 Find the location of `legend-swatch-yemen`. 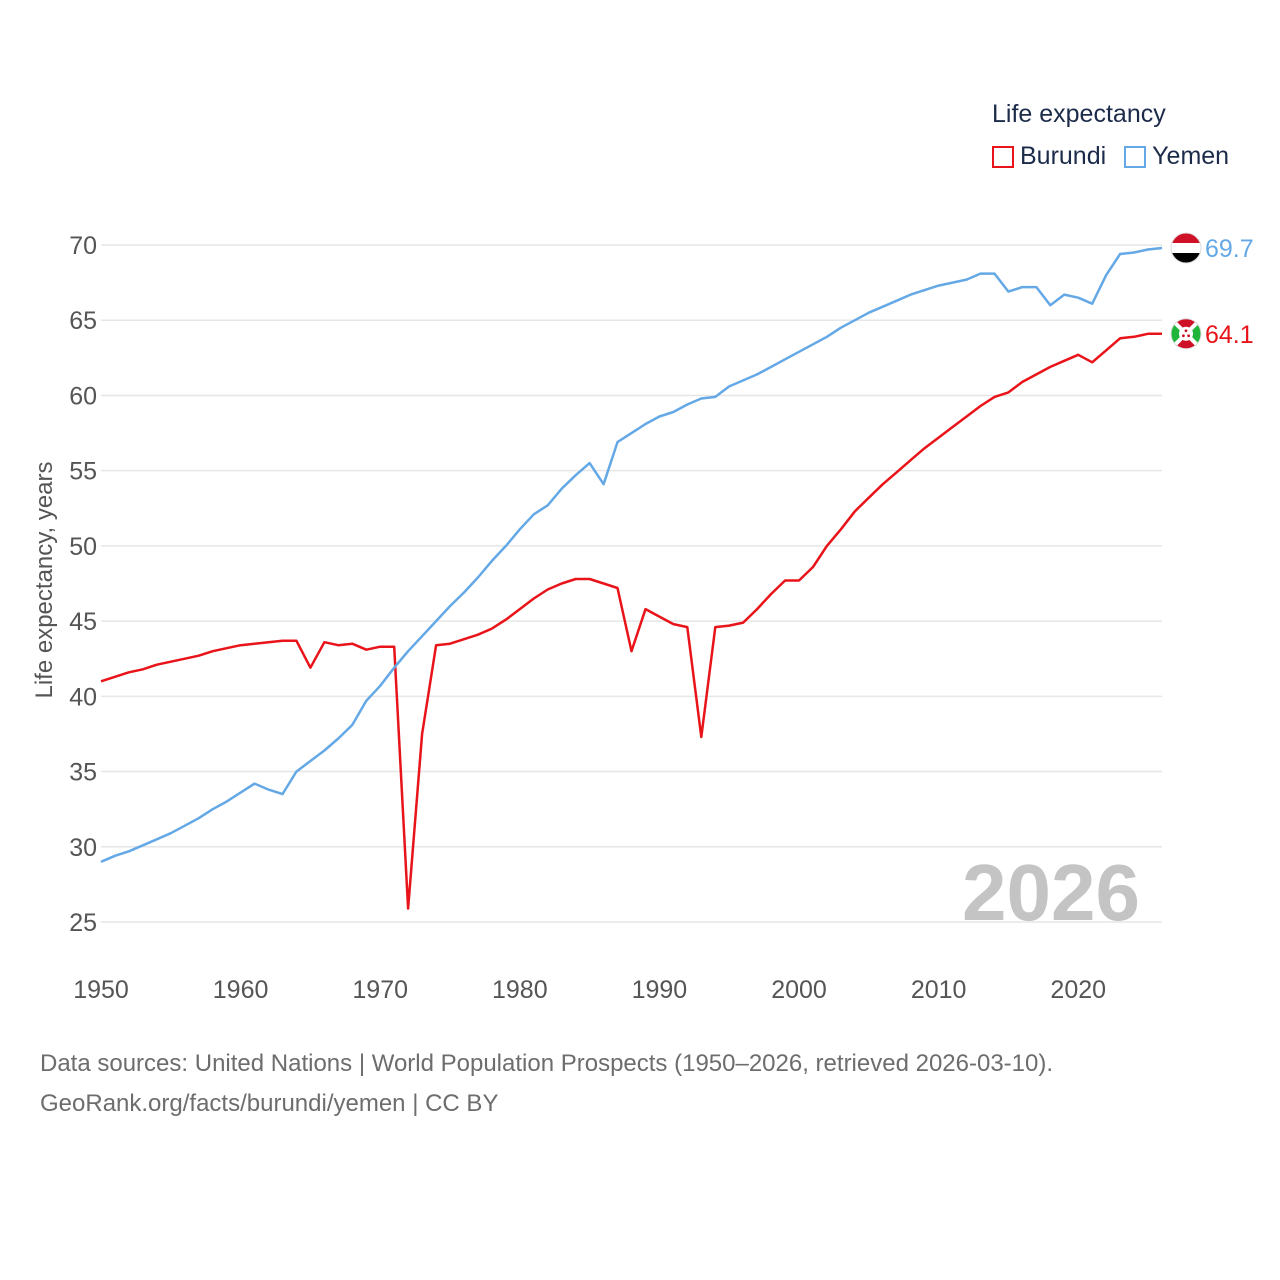

legend-swatch-yemen is located at coordinates (1135, 156).